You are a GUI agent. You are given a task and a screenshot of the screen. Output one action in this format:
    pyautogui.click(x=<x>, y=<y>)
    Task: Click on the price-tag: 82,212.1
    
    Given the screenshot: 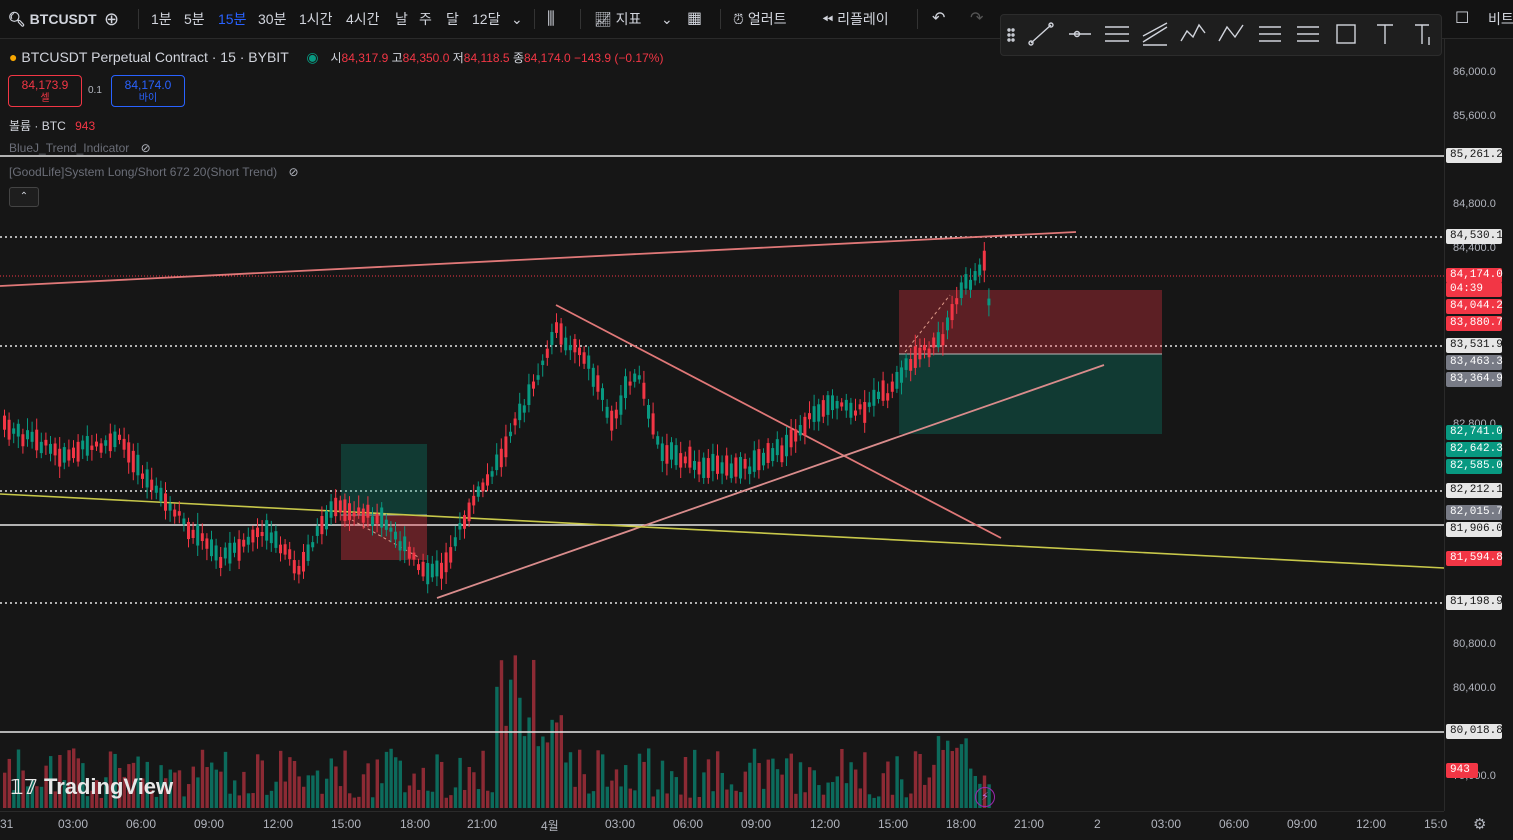 What is the action you would take?
    pyautogui.click(x=1474, y=490)
    